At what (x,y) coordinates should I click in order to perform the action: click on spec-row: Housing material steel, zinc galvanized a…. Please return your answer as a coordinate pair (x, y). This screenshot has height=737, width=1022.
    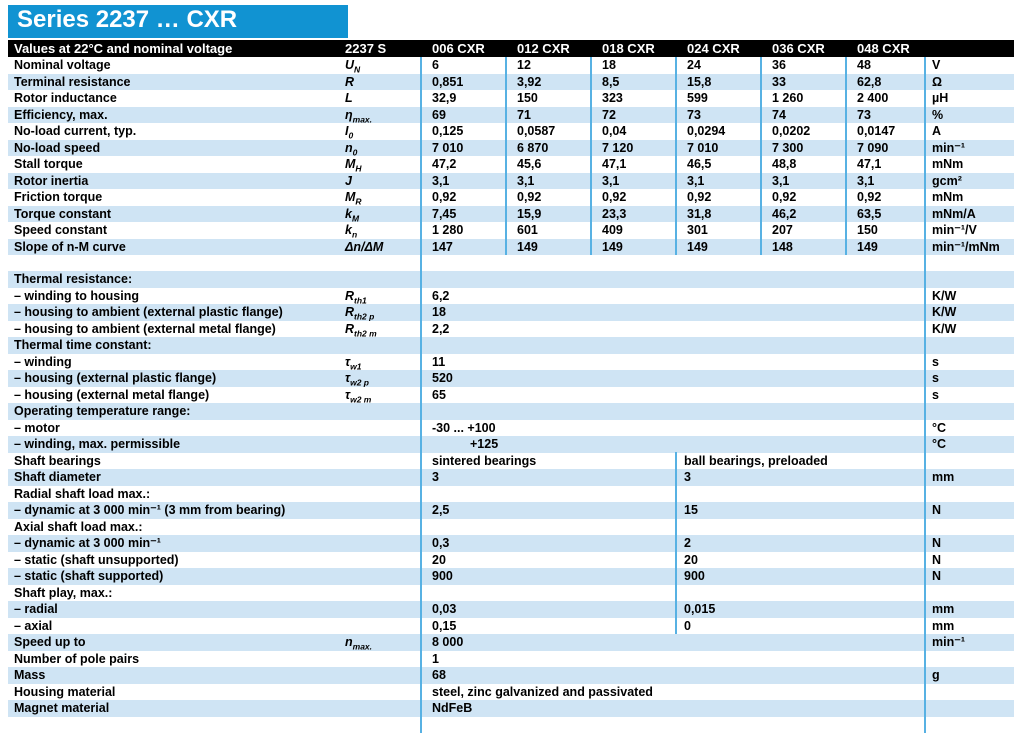
    Looking at the image, I should click on (511, 692).